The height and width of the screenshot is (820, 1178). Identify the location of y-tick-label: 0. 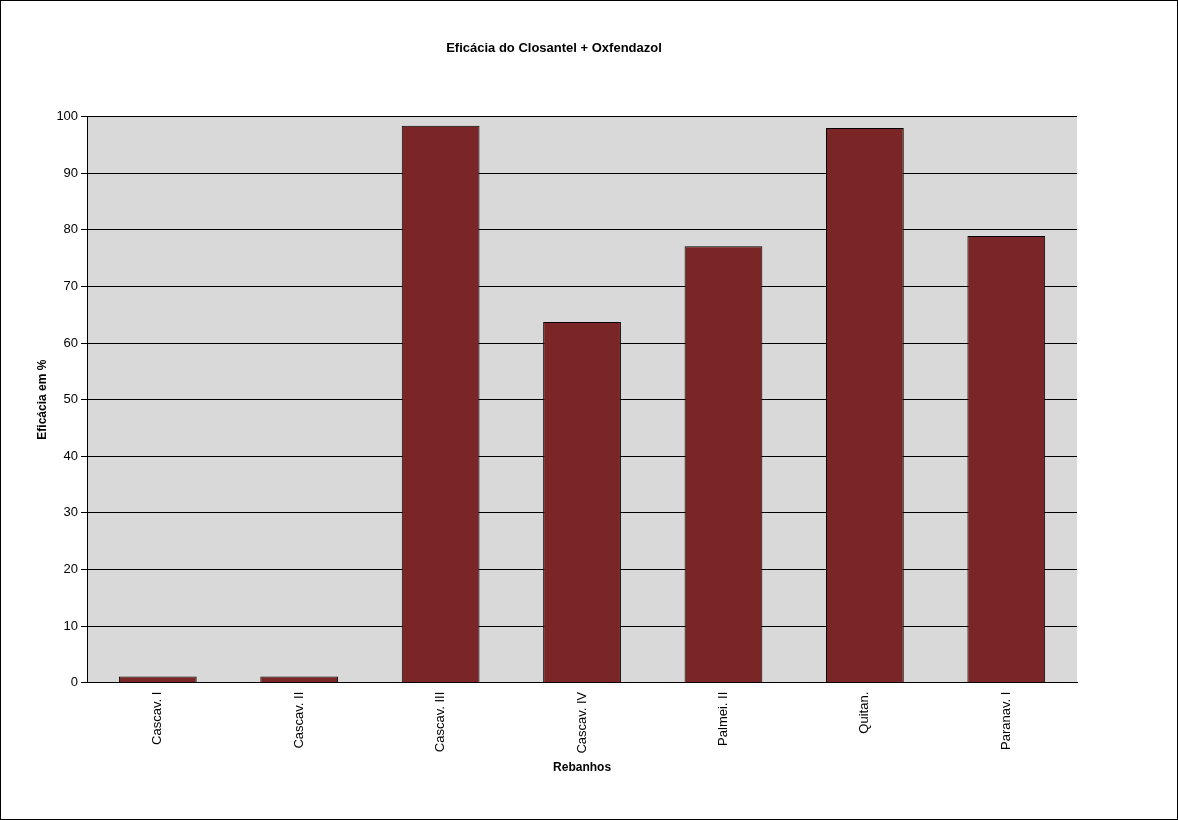
(74, 682).